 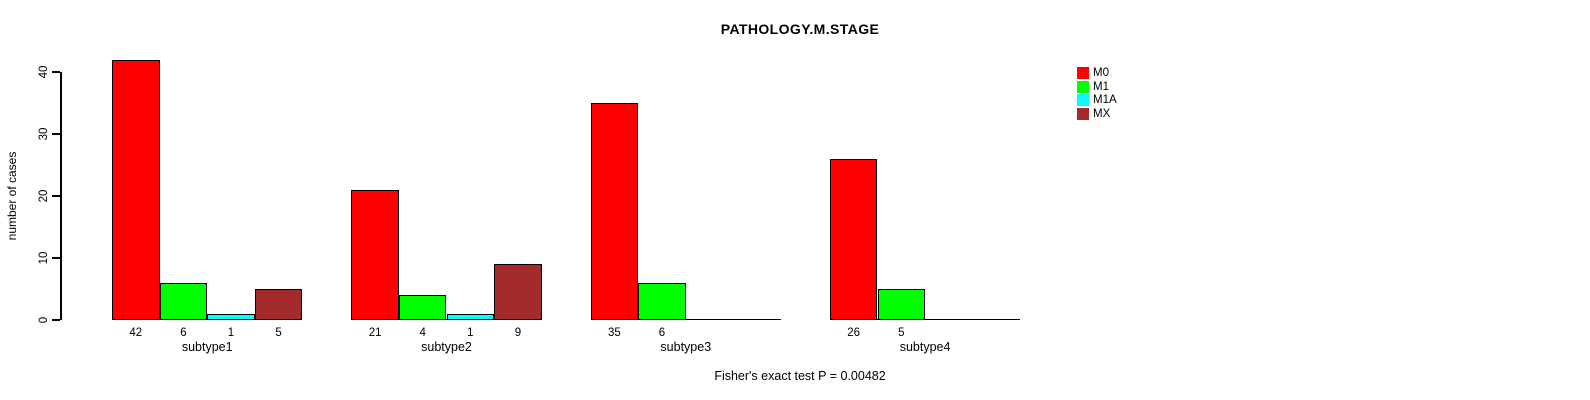 What do you see at coordinates (1101, 73) in the screenshot?
I see `legend-label-m0: M0` at bounding box center [1101, 73].